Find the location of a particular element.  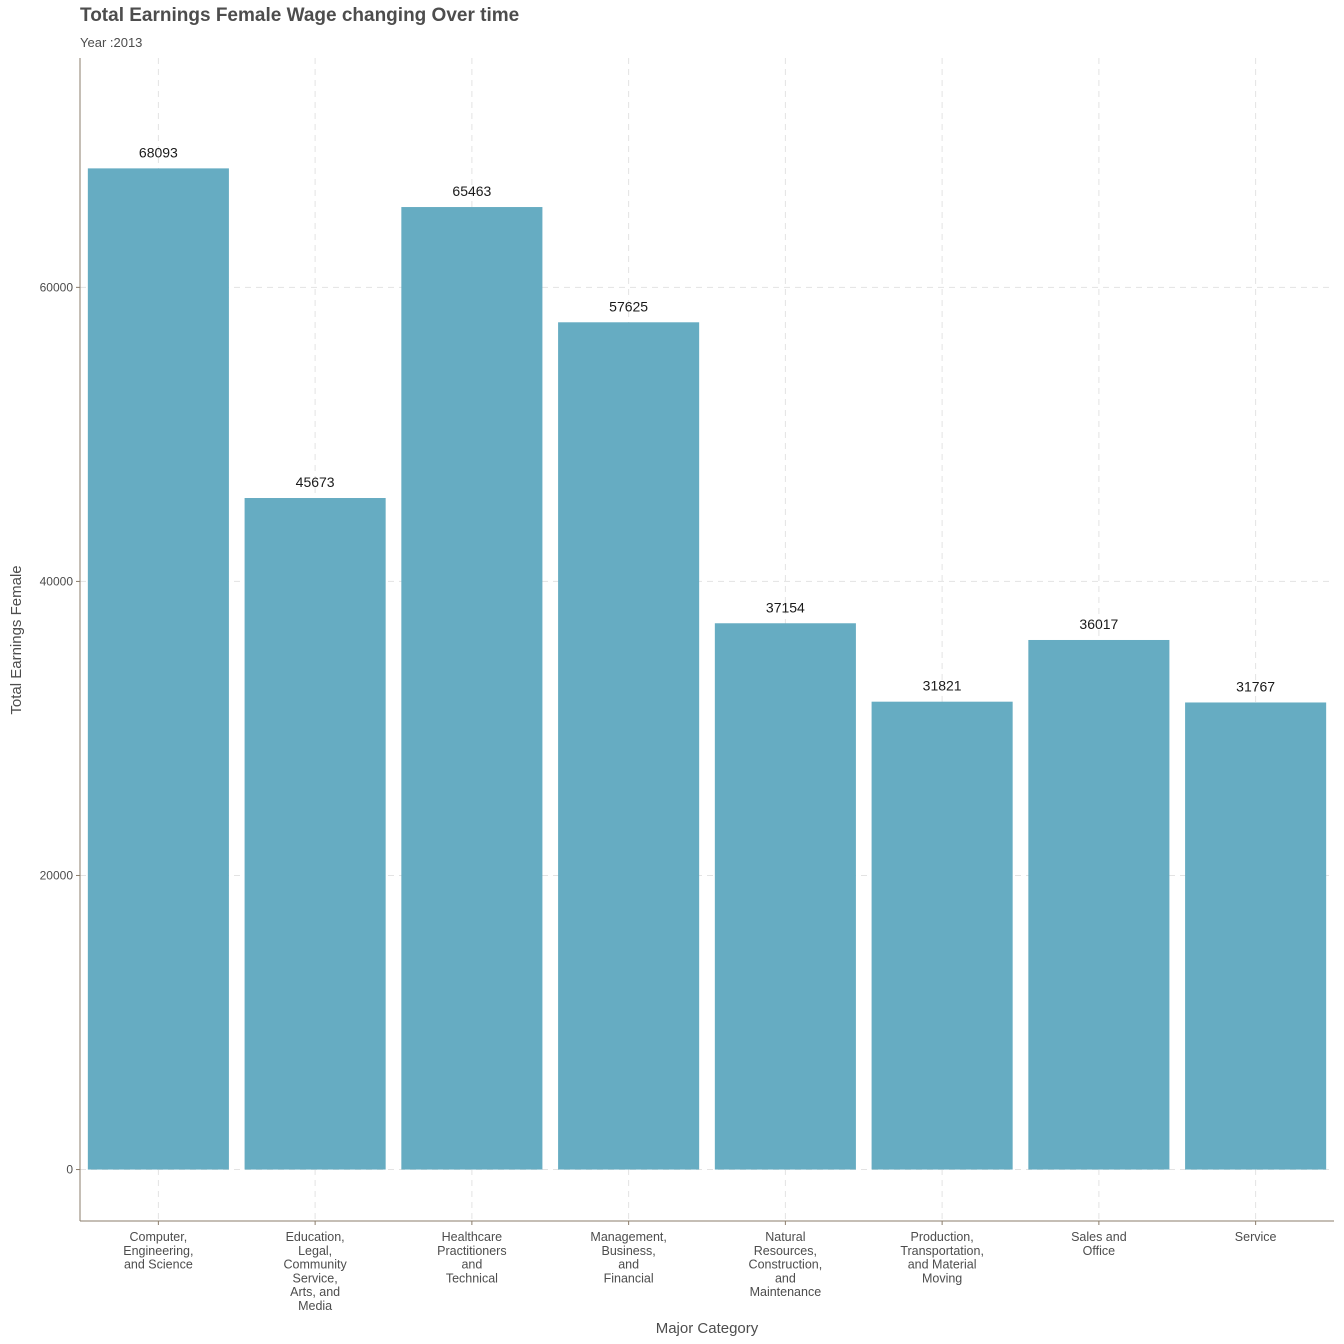

x-tick-label-line: Media is located at coordinates (315, 1306).